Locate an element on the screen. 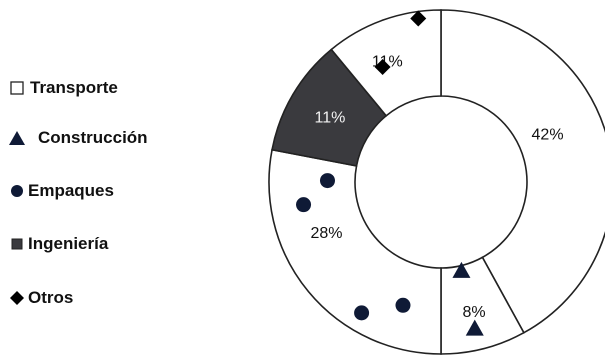  slice-label-construccion: 8% is located at coordinates (474, 312).